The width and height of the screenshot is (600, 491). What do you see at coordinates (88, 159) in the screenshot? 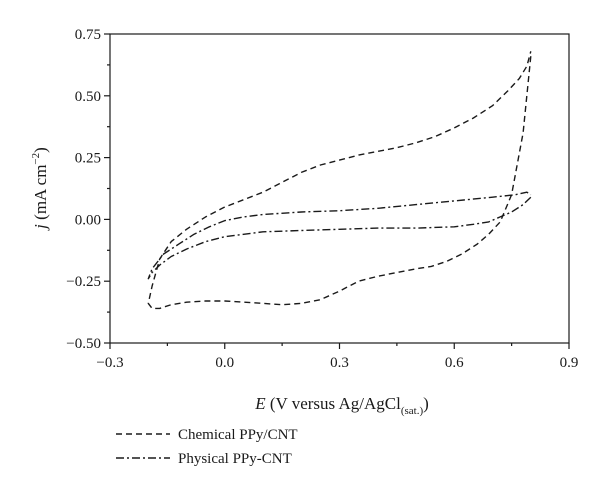
I see `y-tick-label: 0.25` at bounding box center [88, 159].